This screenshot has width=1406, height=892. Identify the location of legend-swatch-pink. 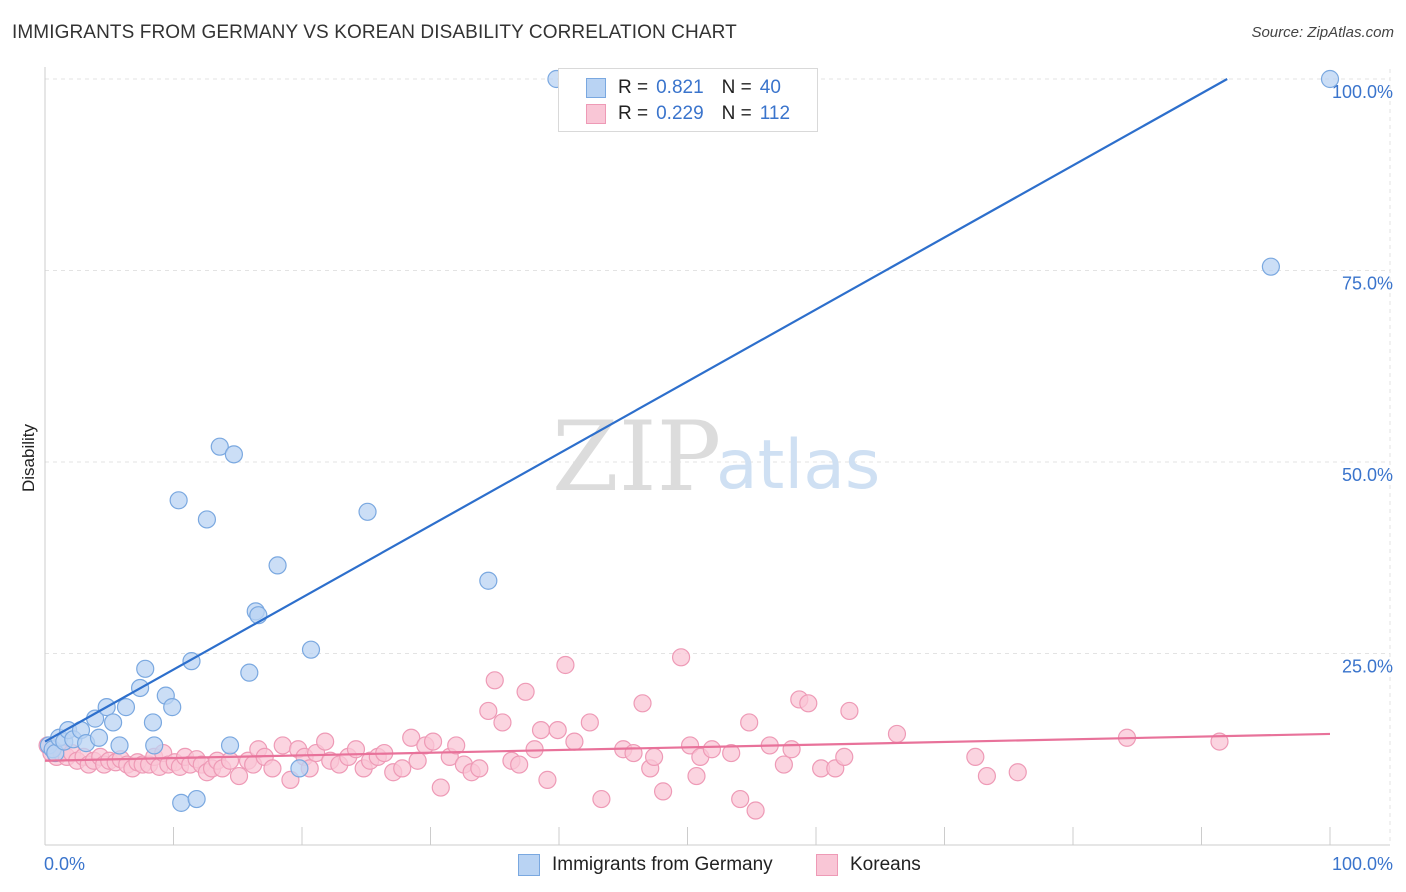
(596, 114).